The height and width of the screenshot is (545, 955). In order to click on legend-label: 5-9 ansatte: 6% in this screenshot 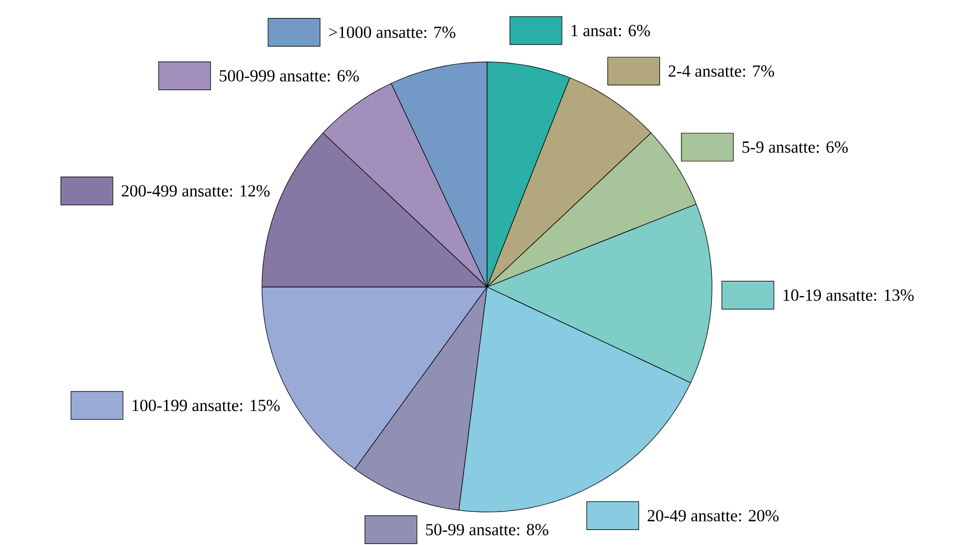, I will do `click(795, 147)`.